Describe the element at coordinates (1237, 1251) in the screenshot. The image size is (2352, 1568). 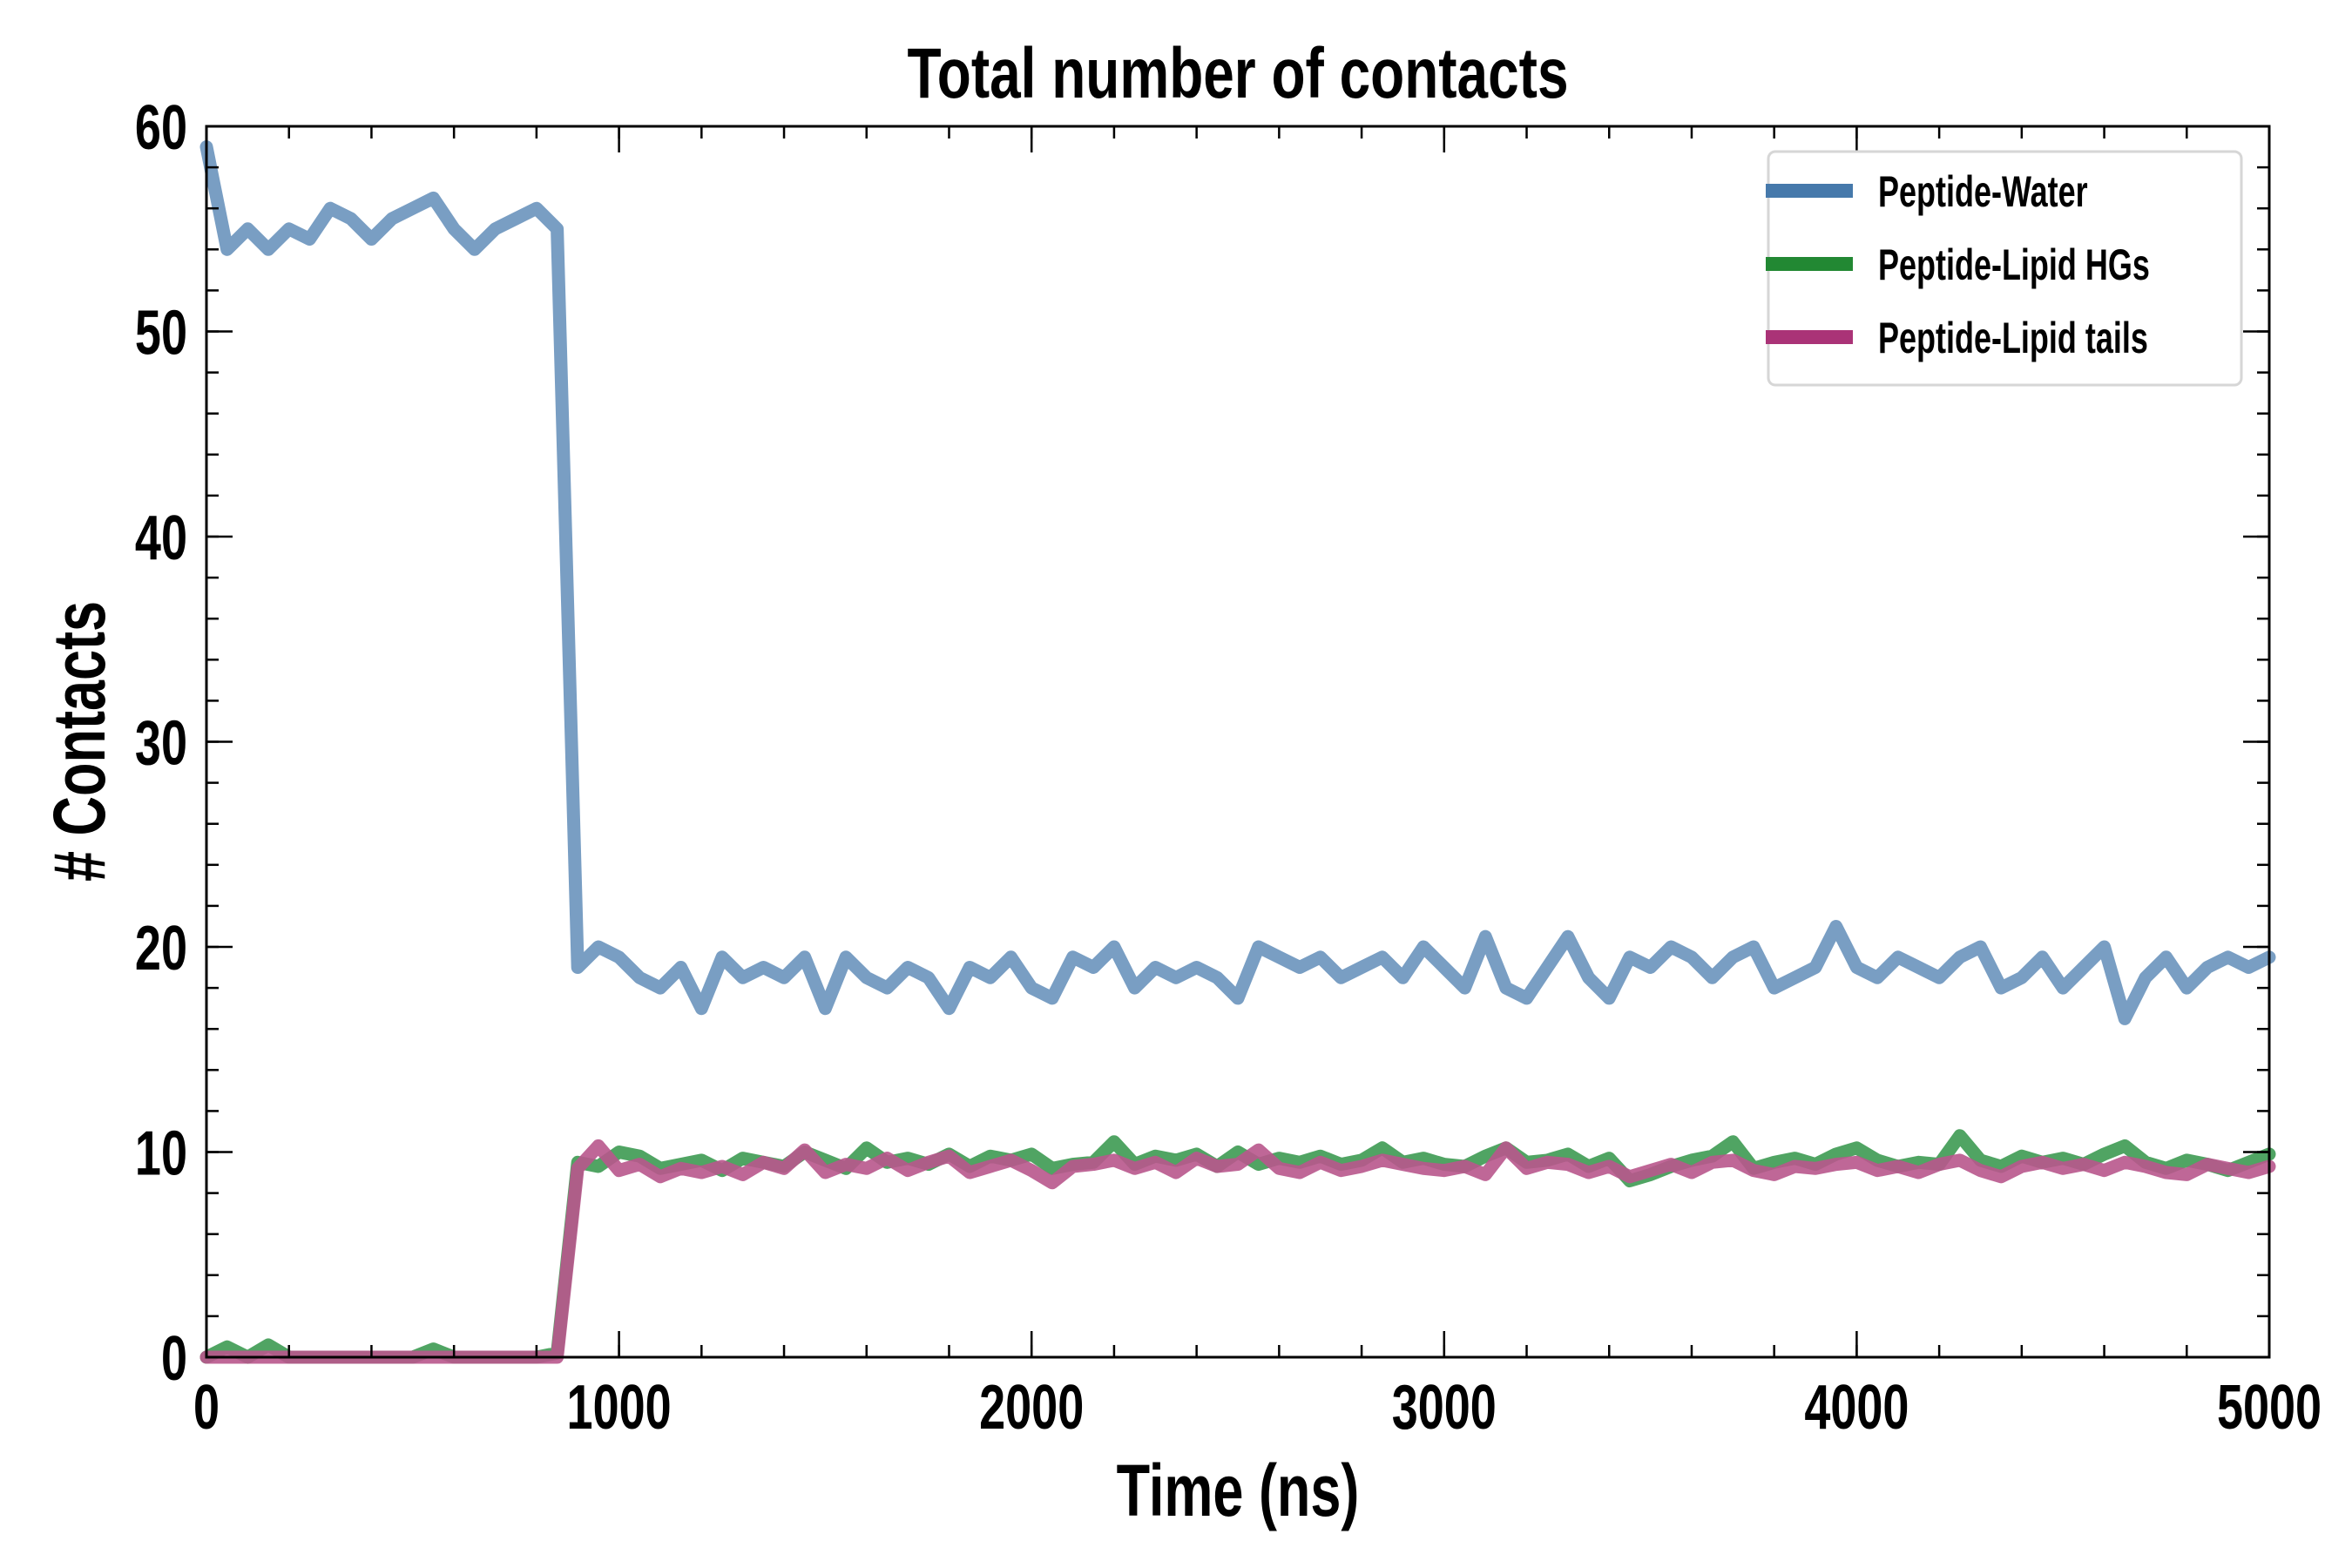
I see `series-line-peptide-lipid-tails` at that location.